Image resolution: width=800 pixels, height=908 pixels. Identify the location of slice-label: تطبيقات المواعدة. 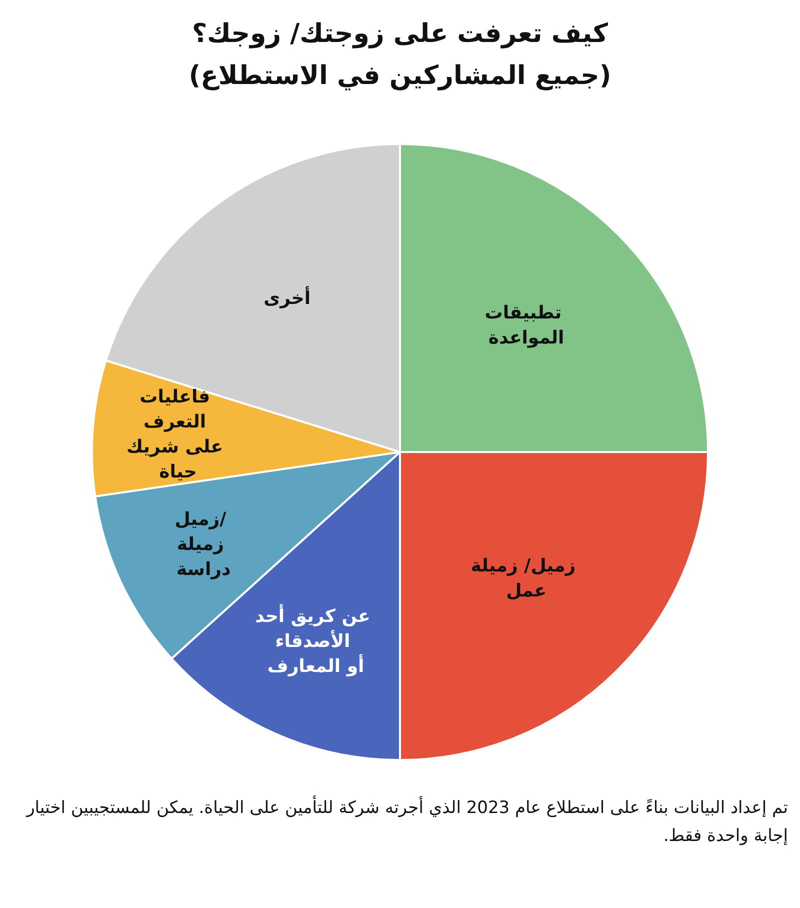
(526, 325).